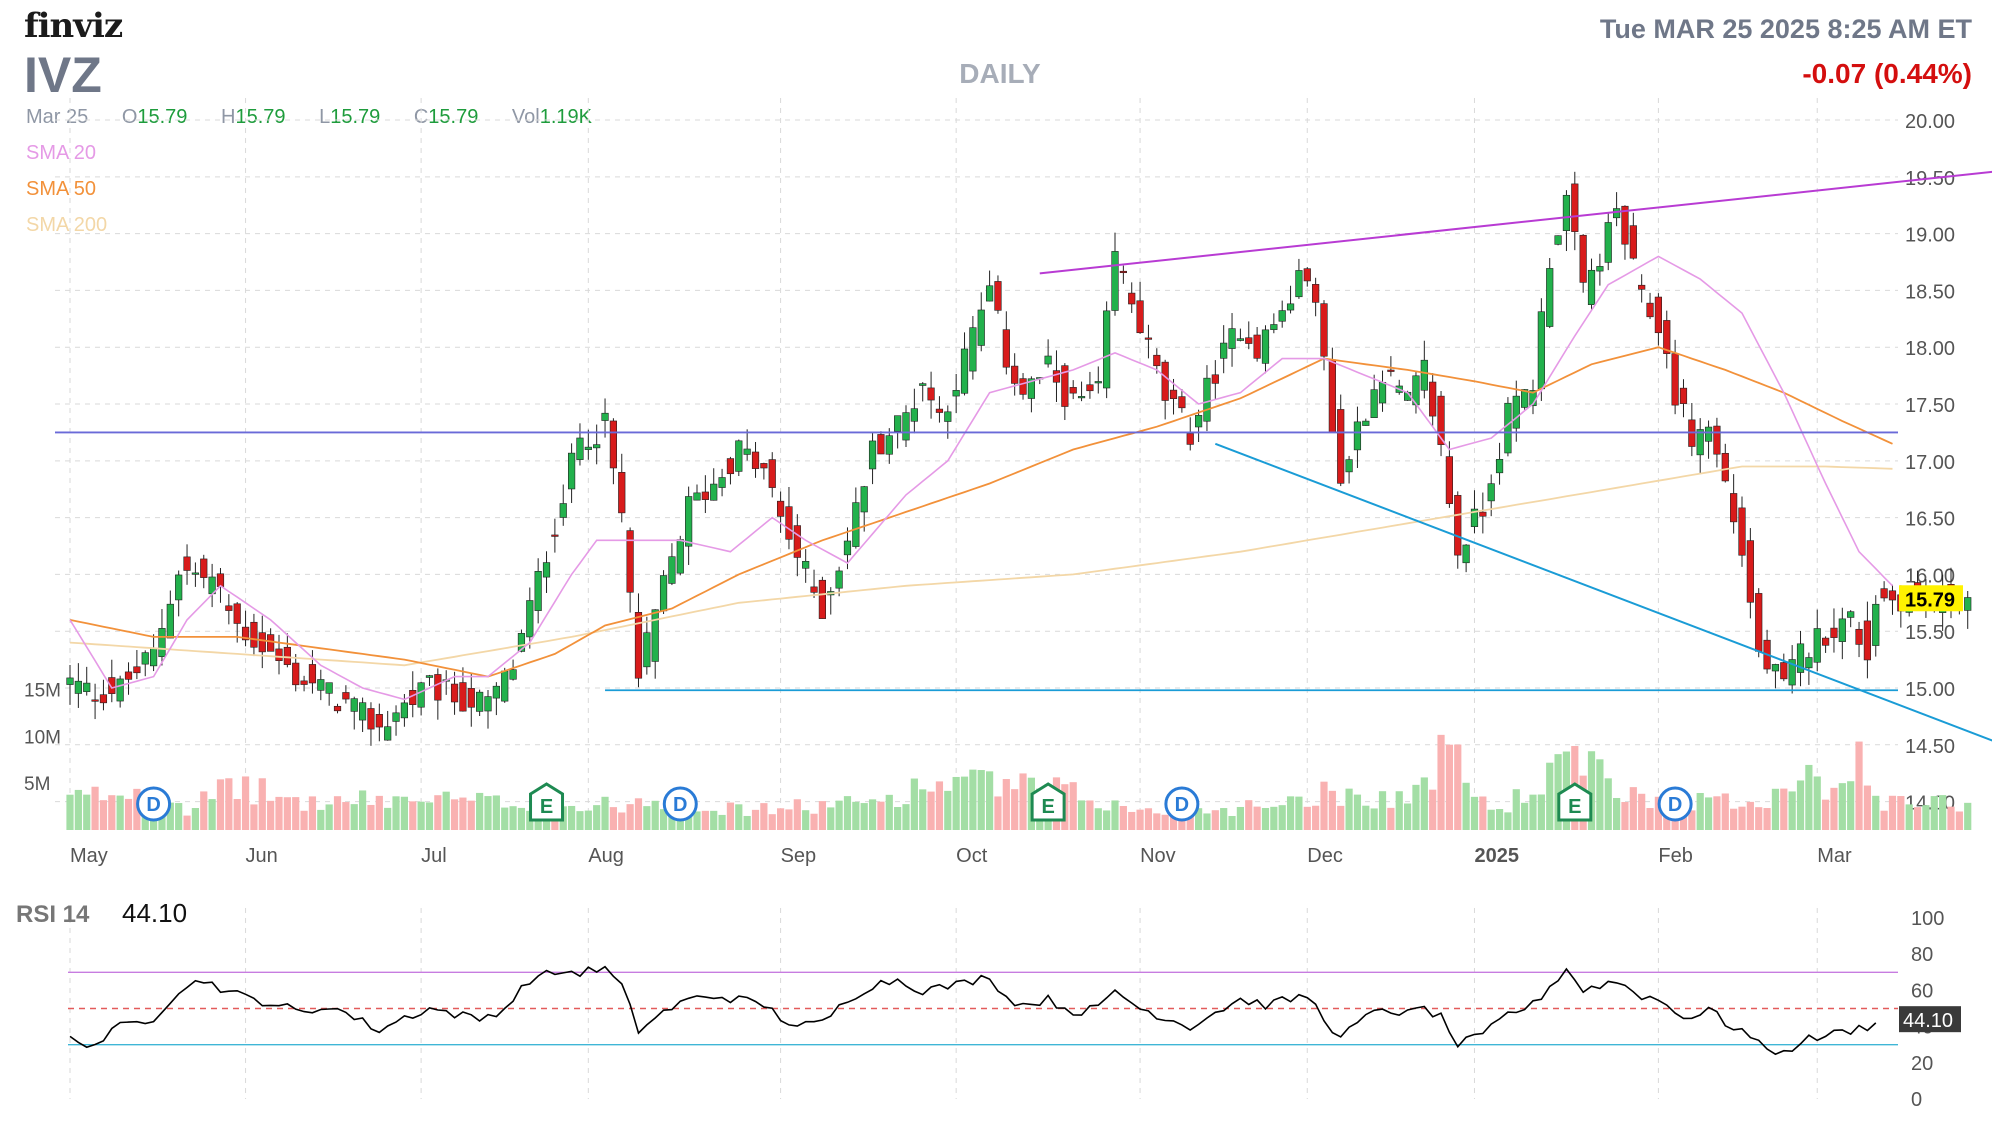 The image size is (1992, 1124). I want to click on low-label: L, so click(325, 117).